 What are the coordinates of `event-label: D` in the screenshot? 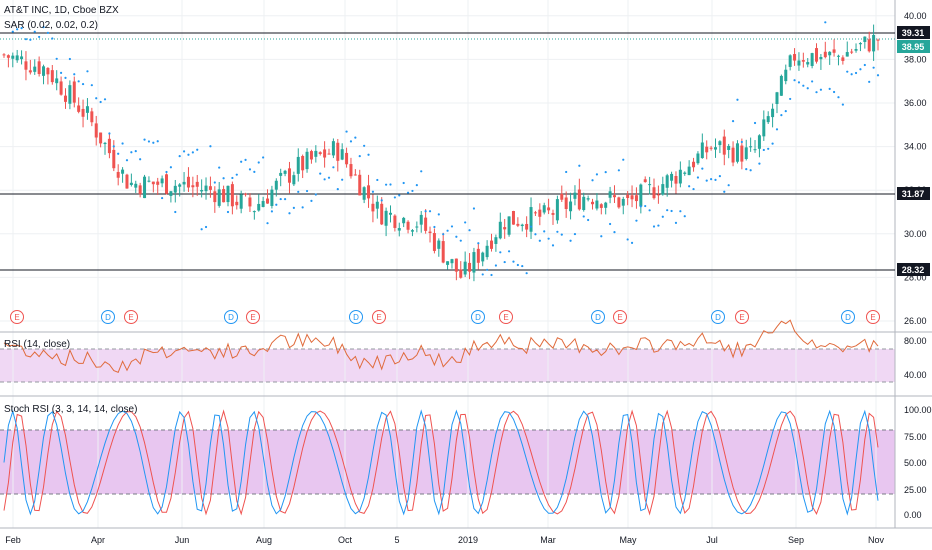 It's located at (231, 317).